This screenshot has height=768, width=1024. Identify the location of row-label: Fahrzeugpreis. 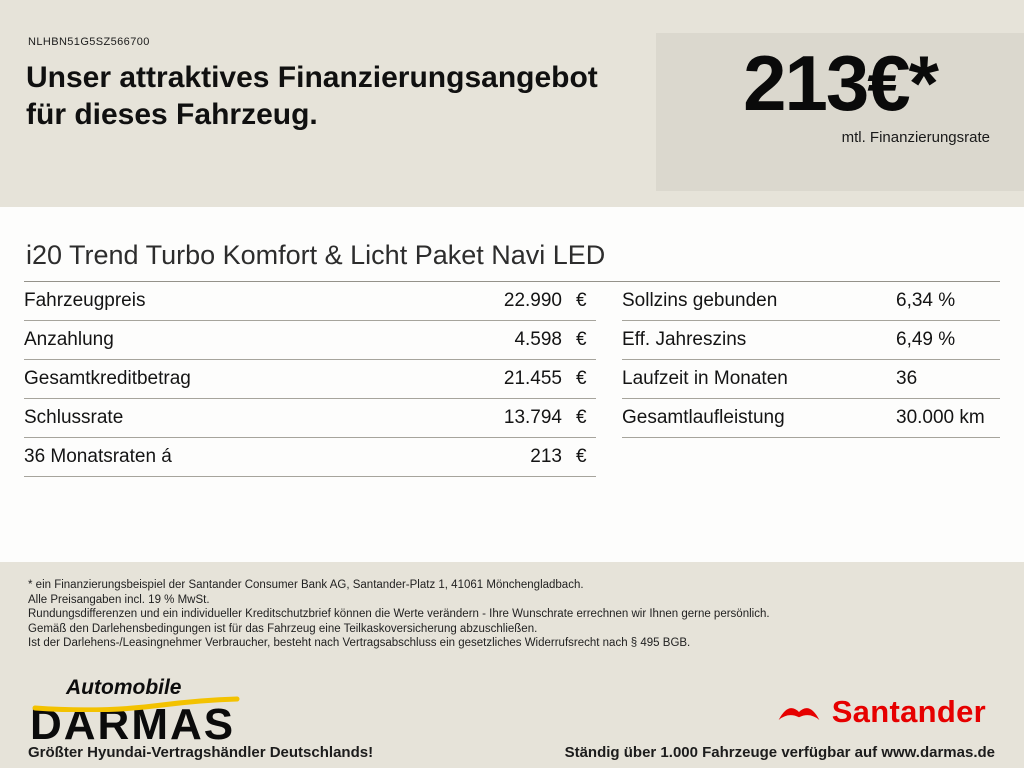
(85, 300).